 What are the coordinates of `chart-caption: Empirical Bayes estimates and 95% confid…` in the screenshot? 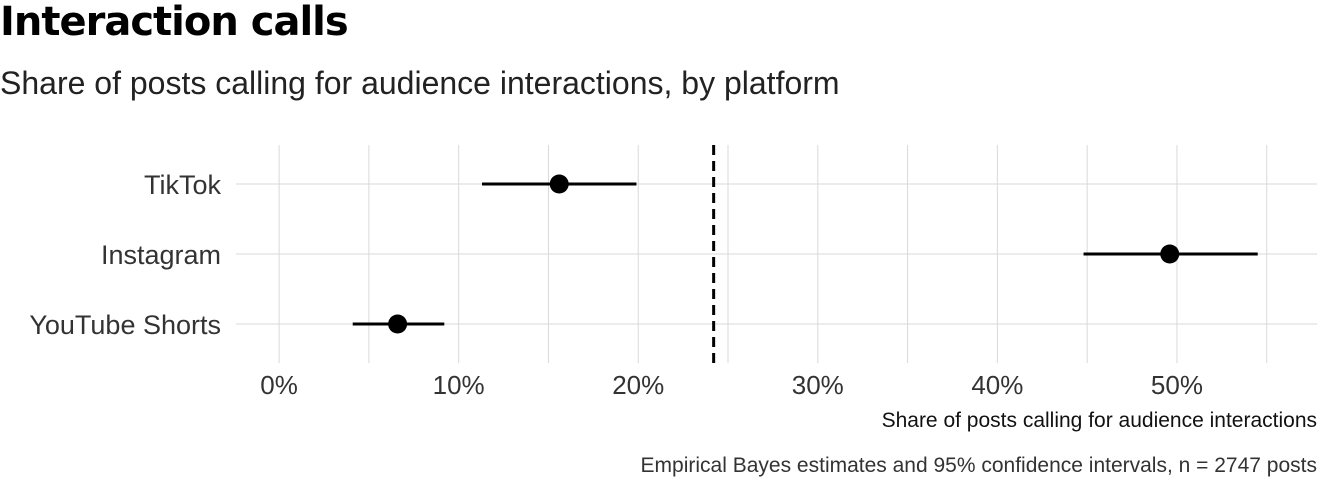 It's located at (978, 465).